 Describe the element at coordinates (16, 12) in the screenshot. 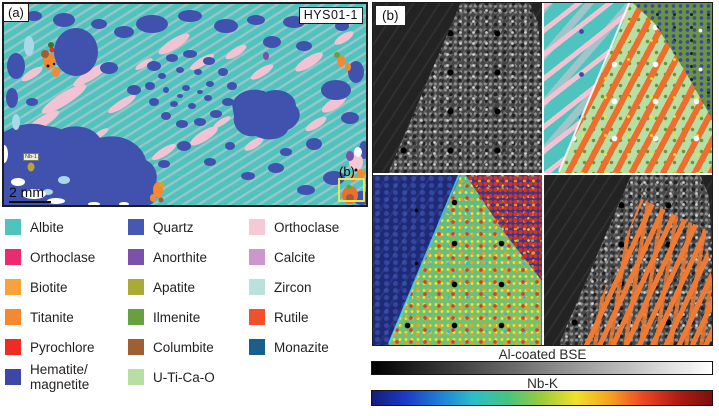

I see `panel-a-label: (a)` at that location.